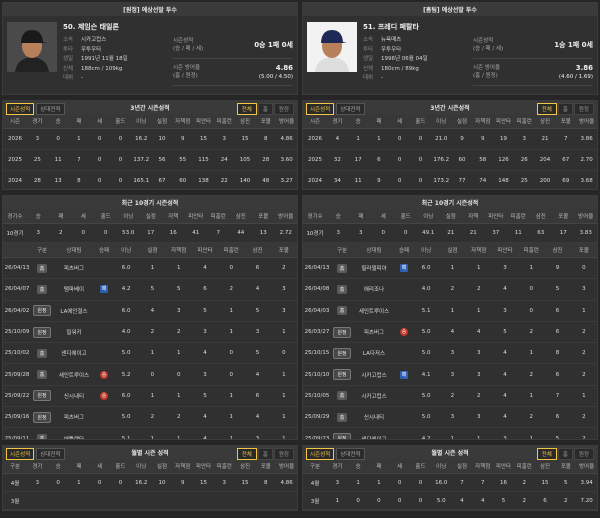  What do you see at coordinates (183, 139) in the screenshot?
I see `cell: 9` at bounding box center [183, 139].